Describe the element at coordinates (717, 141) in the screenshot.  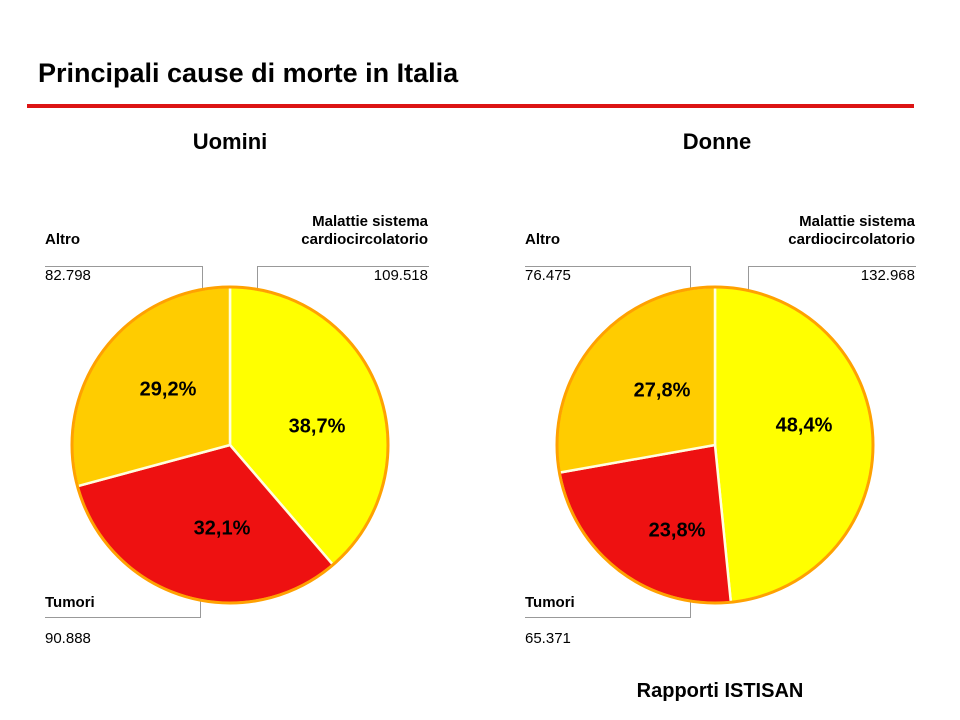
I see `chart-title-donne: Donne` at that location.